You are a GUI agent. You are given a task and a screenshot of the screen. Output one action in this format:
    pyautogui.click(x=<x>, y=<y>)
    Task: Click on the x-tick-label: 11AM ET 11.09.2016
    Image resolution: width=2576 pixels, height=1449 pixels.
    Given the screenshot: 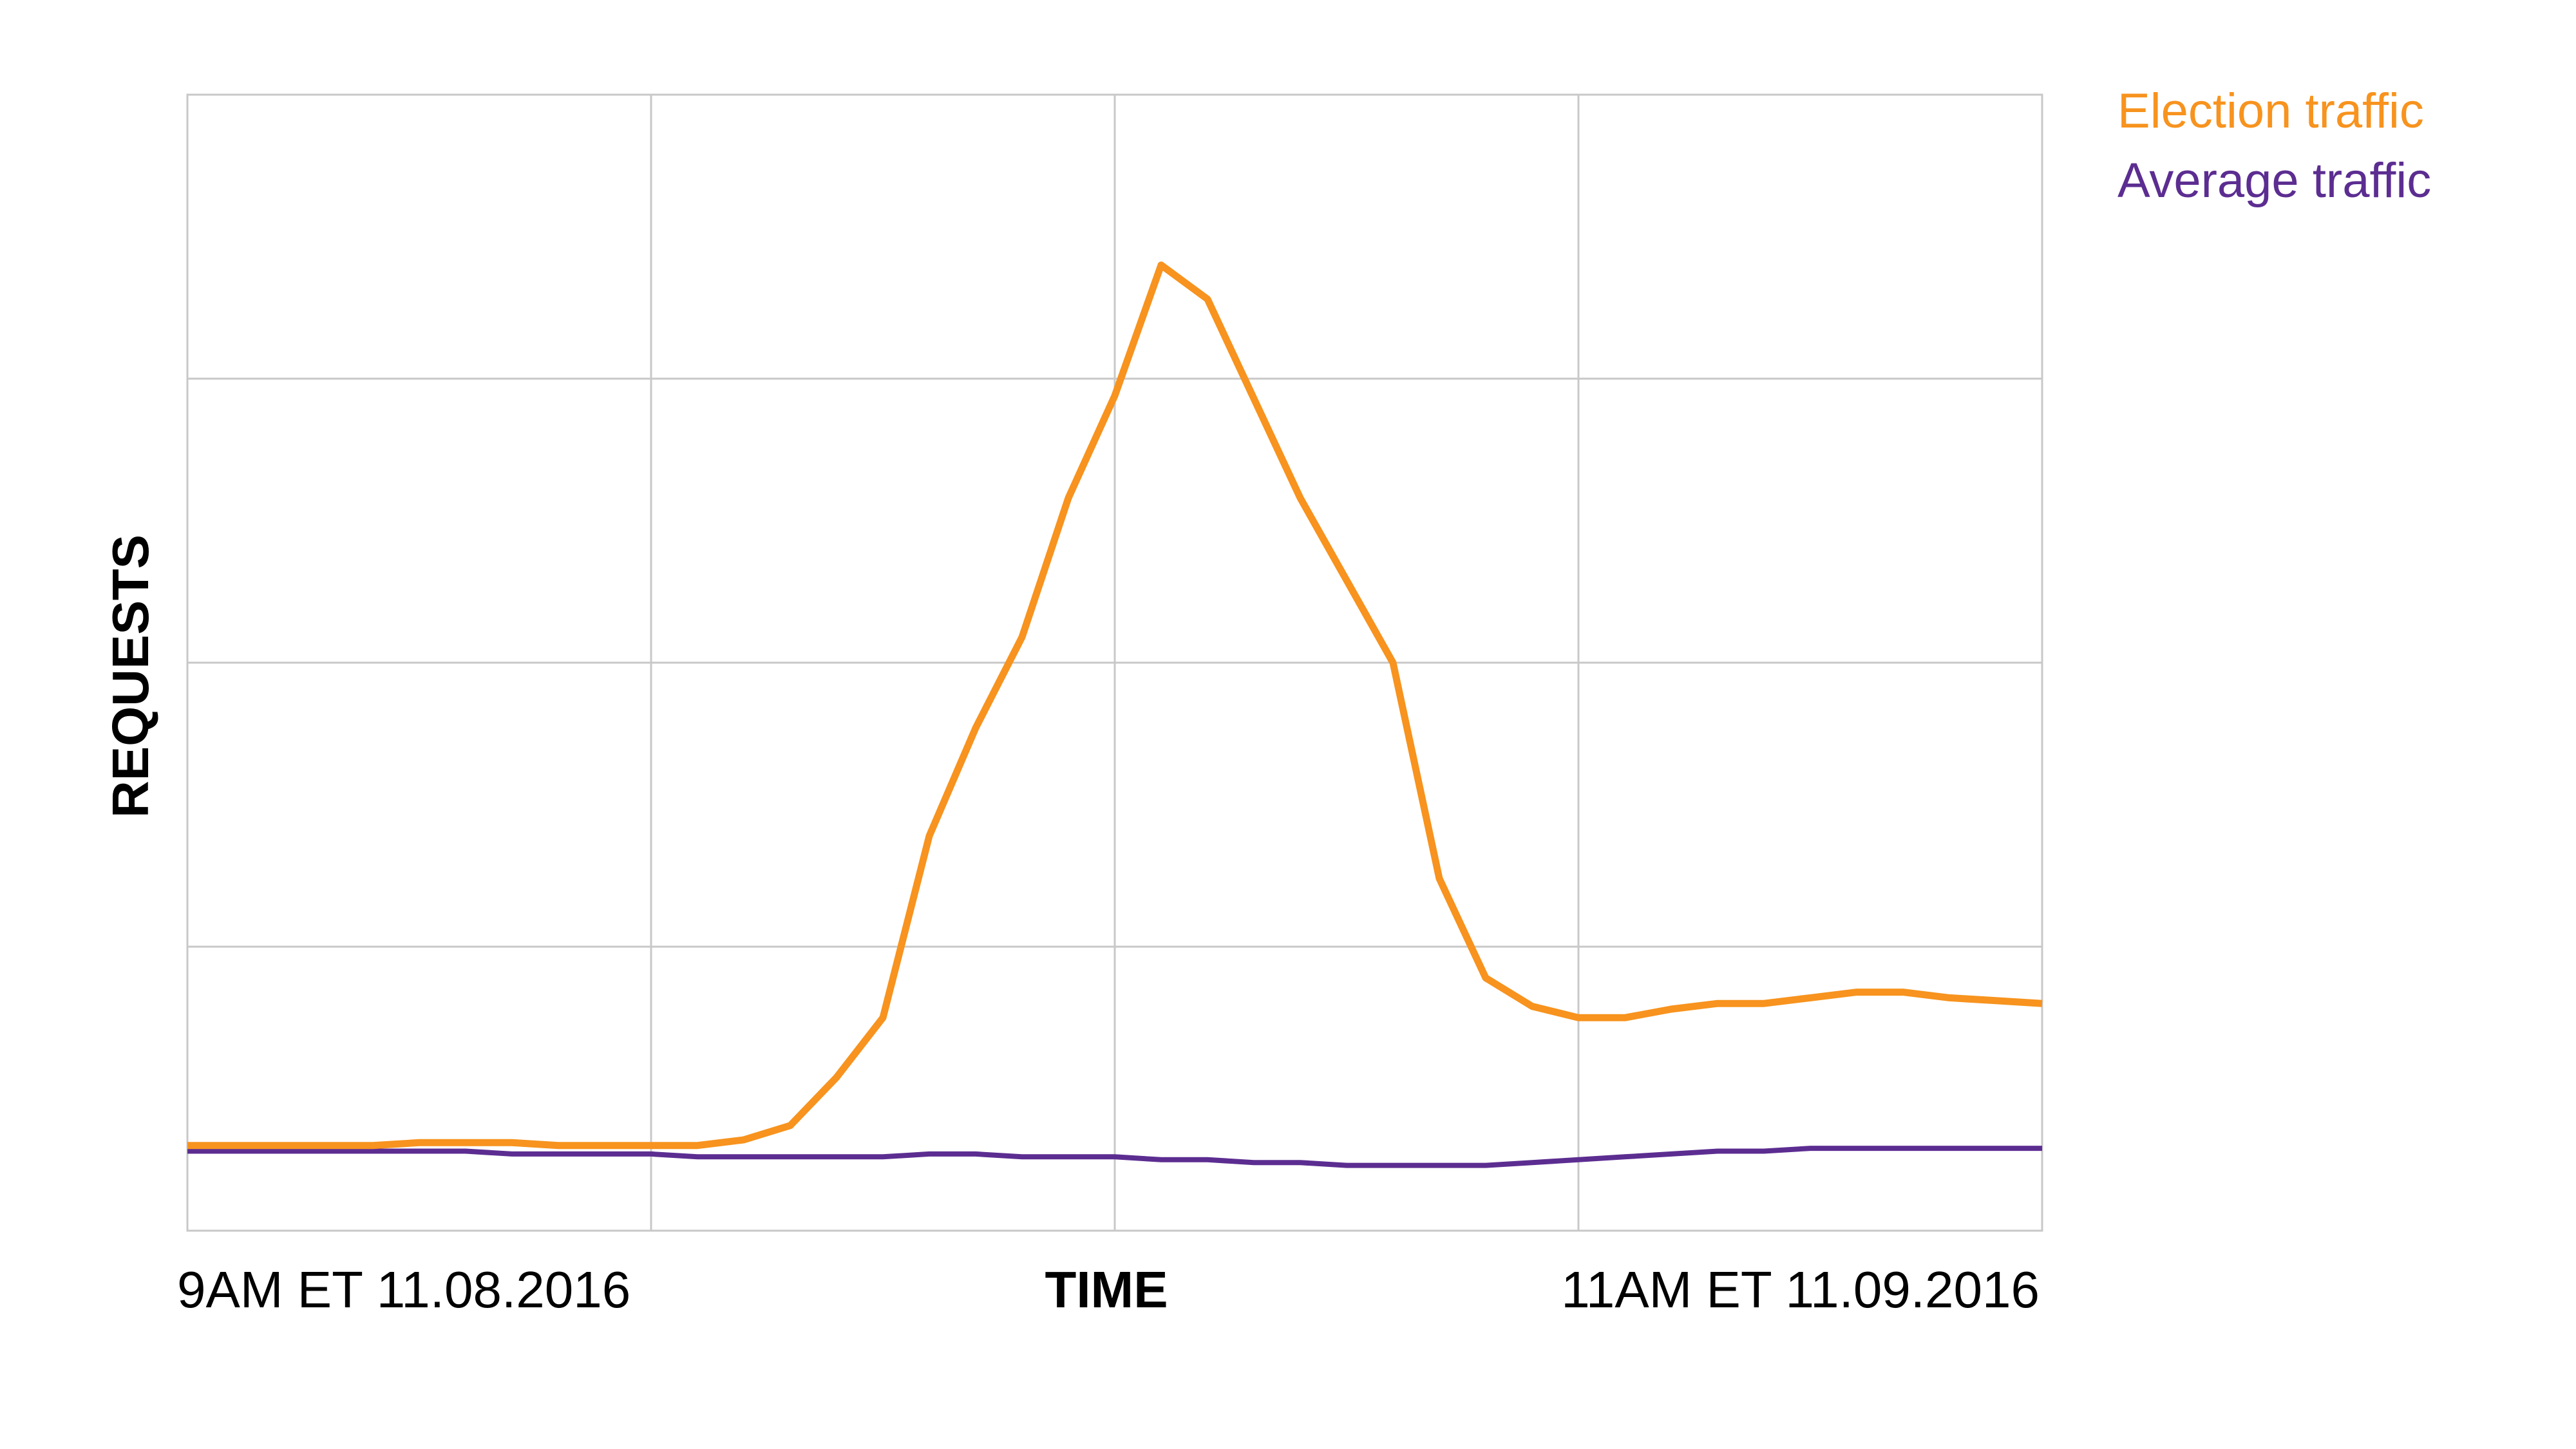 What is the action you would take?
    pyautogui.click(x=1801, y=1289)
    